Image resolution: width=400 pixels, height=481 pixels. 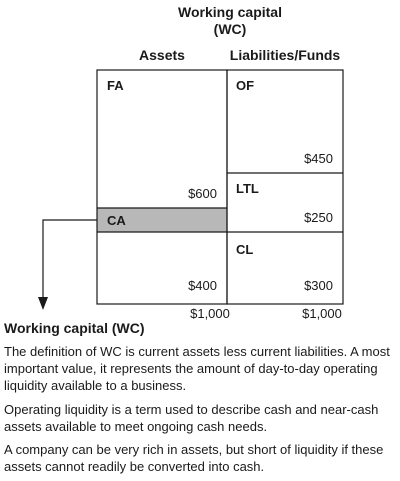 I want to click on ca-value: $400, so click(x=202, y=285).